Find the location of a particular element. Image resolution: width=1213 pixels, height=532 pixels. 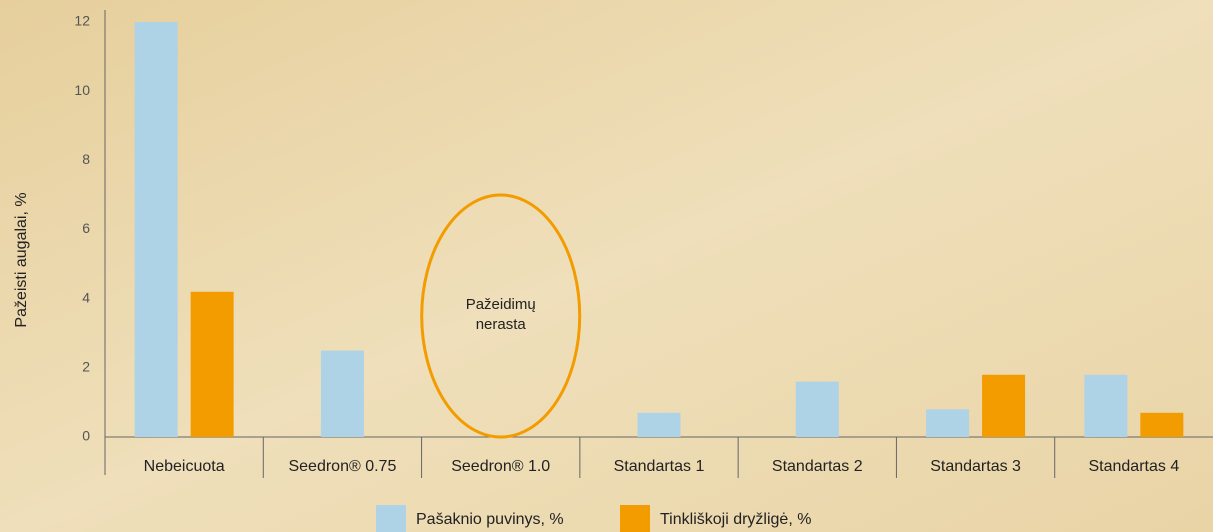

x-tick-label: Standartas 2 is located at coordinates (817, 466).